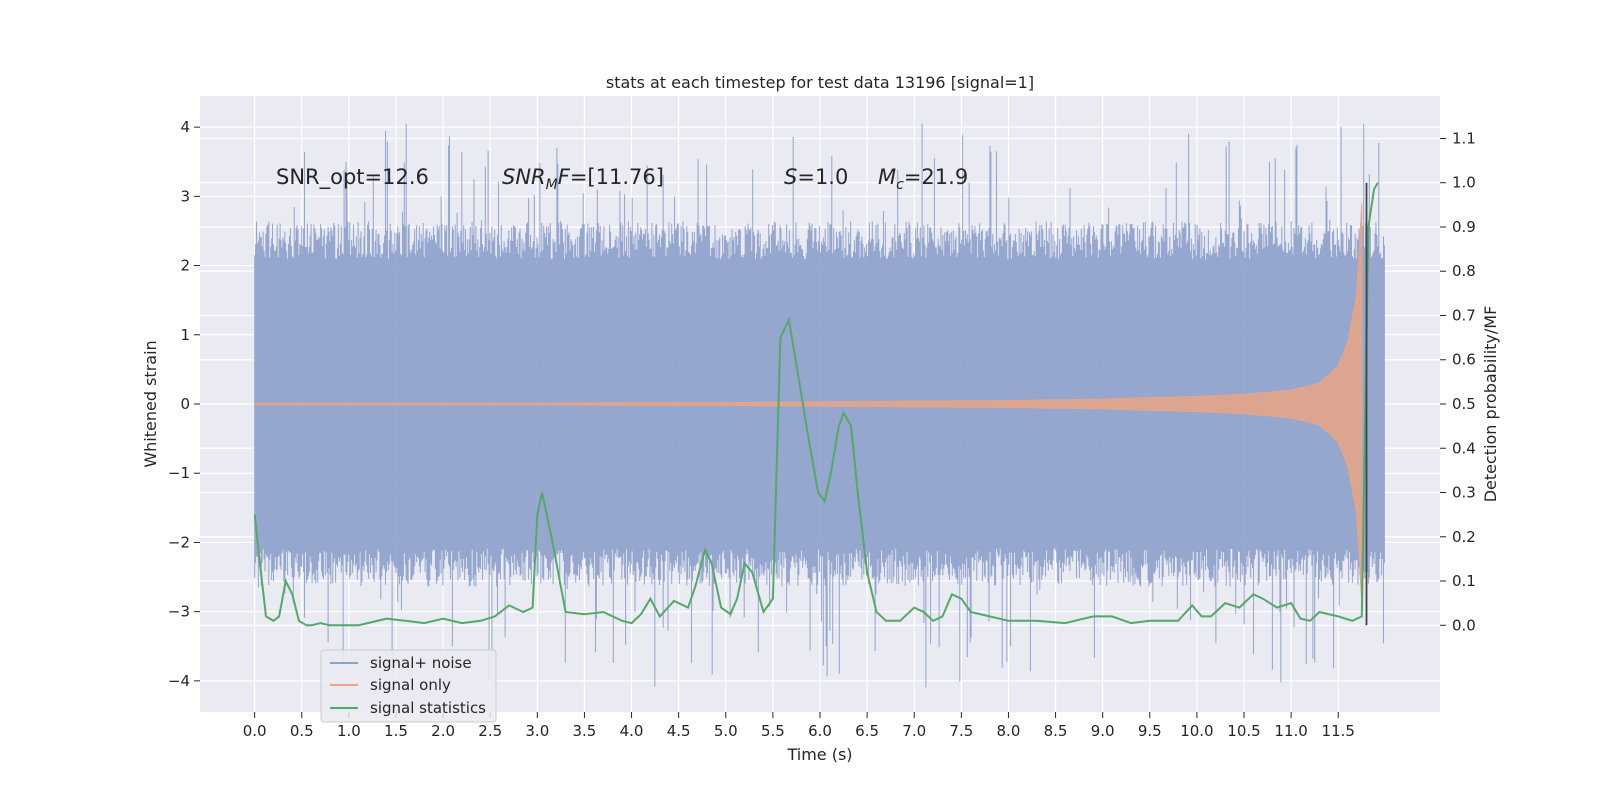 This screenshot has height=800, width=1600. Describe the element at coordinates (1458, 381) in the screenshot. I see `y-ticks-right: 1.1 1.0 0.9 0.8 0.7 0.6 0.5 0.4 0.3 0.2 0.1 0.0` at that location.